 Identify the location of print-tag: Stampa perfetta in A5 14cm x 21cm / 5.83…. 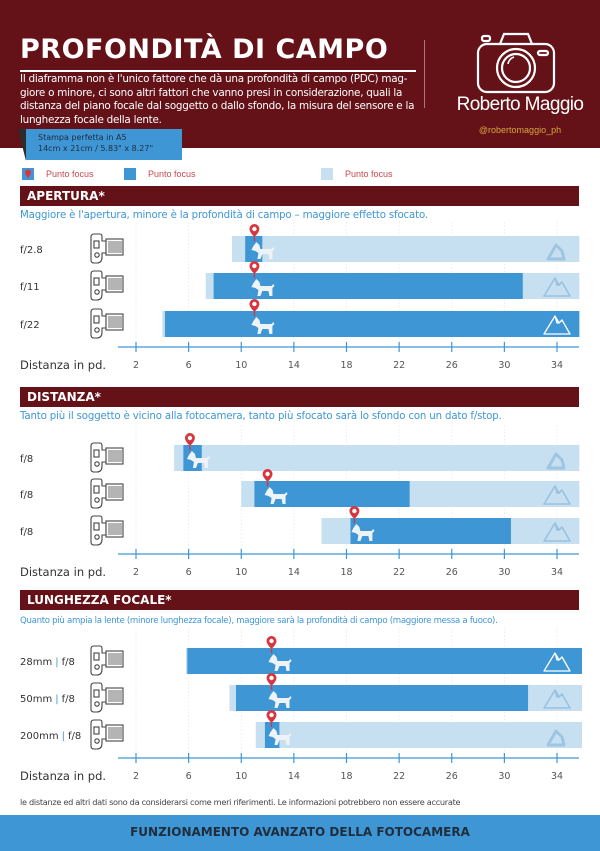
(104, 144).